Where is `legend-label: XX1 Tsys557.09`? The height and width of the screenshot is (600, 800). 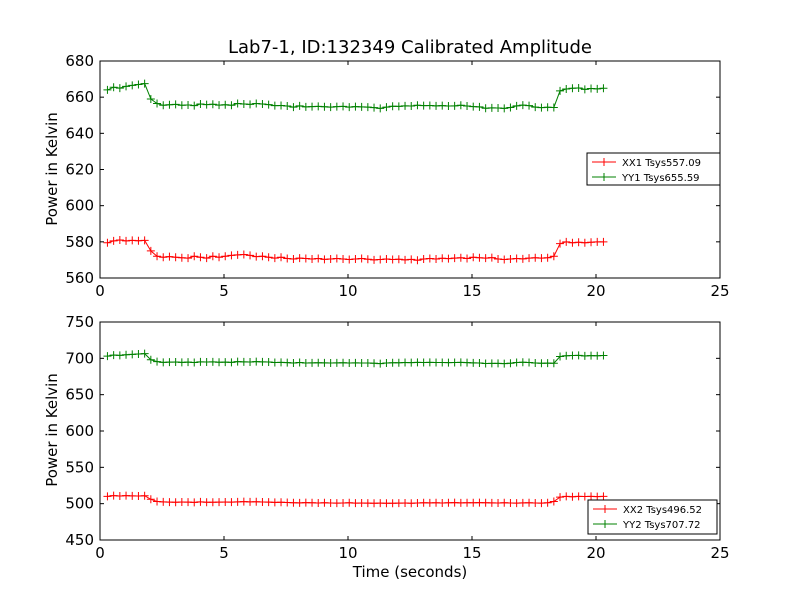
legend-label: XX1 Tsys557.09 is located at coordinates (661, 163).